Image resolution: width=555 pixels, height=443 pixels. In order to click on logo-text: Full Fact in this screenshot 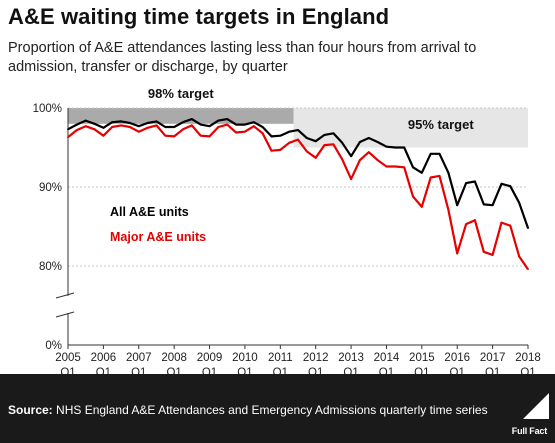, I will do `click(529, 431)`.